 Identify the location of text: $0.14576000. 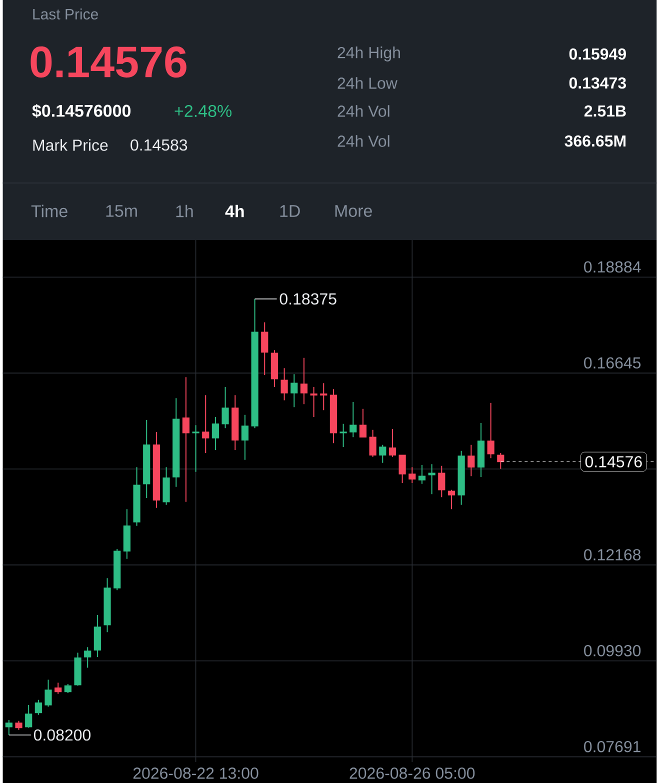
(81, 111).